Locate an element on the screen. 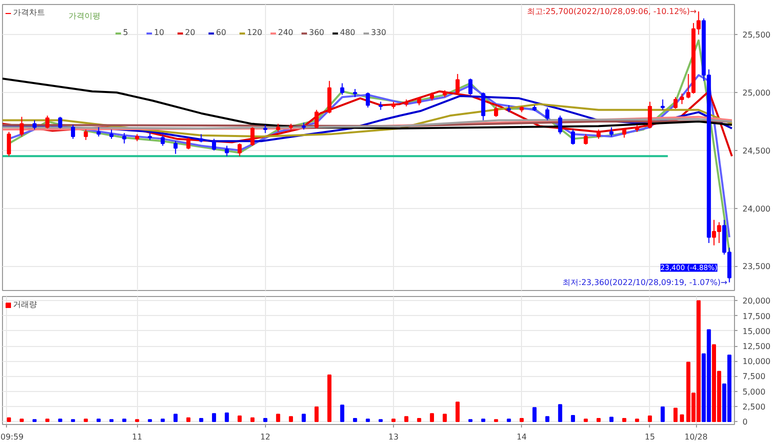 The height and width of the screenshot is (444, 773). y-tick-label: 20,000 is located at coordinates (756, 301).